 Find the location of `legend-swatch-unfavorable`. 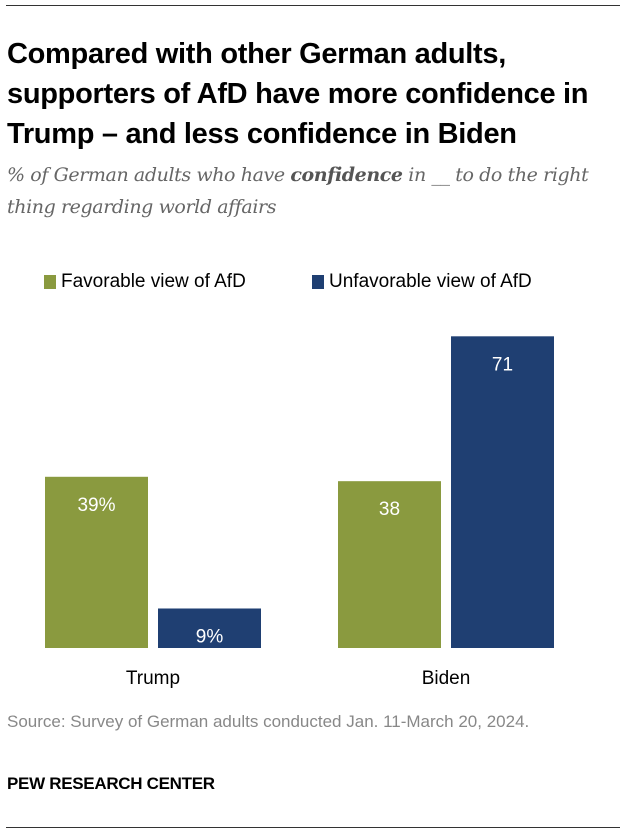

legend-swatch-unfavorable is located at coordinates (318, 282).